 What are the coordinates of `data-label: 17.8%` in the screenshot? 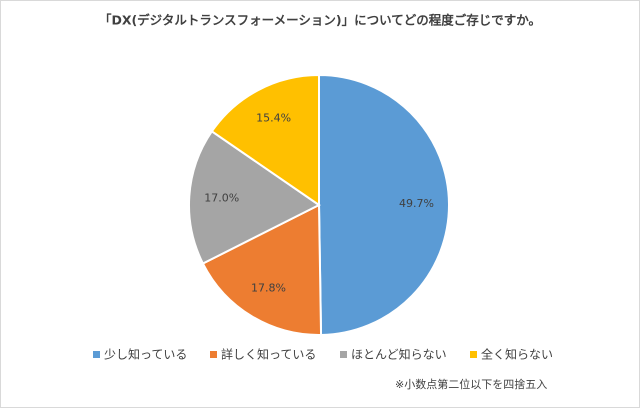 It's located at (268, 287).